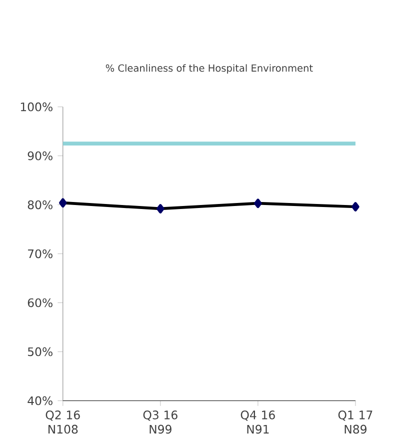 The height and width of the screenshot is (438, 396). Describe the element at coordinates (63, 422) in the screenshot. I see `x-tick-label: Q2 16 N108` at that location.